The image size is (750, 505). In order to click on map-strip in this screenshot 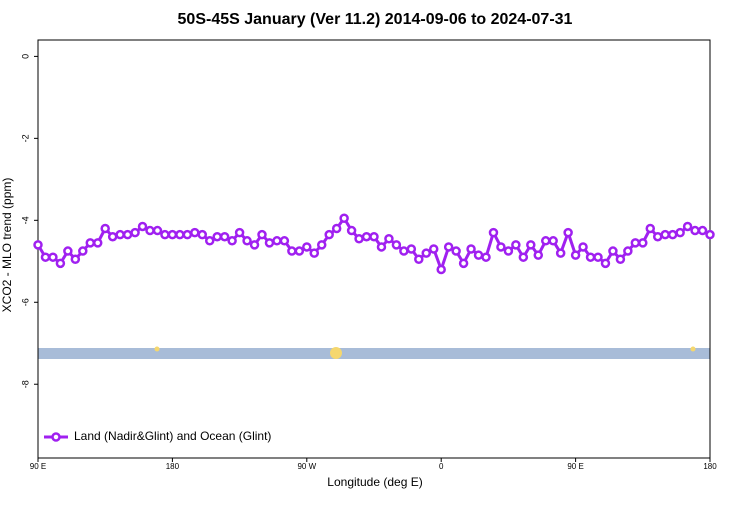, I will do `click(374, 353)`.